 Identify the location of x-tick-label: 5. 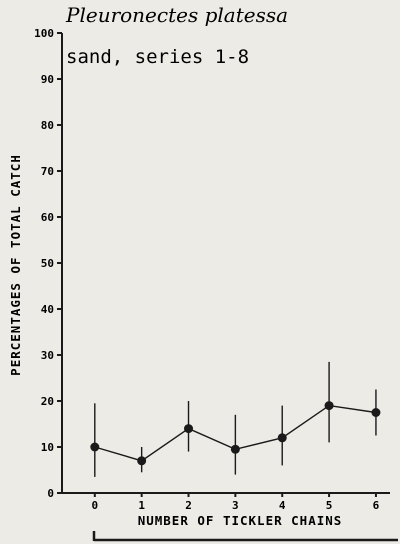
(329, 505).